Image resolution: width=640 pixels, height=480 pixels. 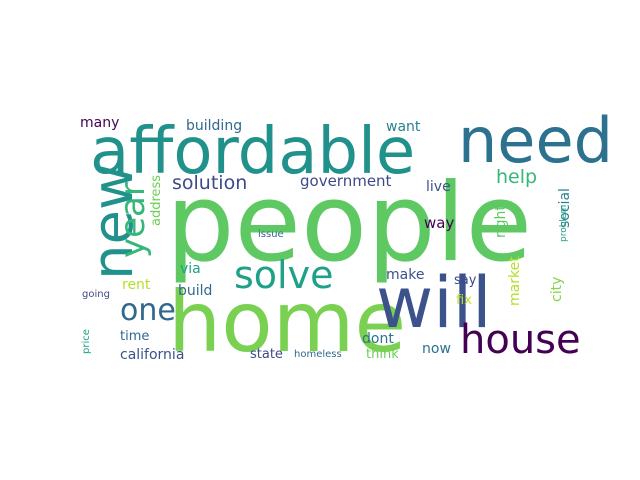 What do you see at coordinates (133, 220) in the screenshot?
I see `word-year: year` at bounding box center [133, 220].